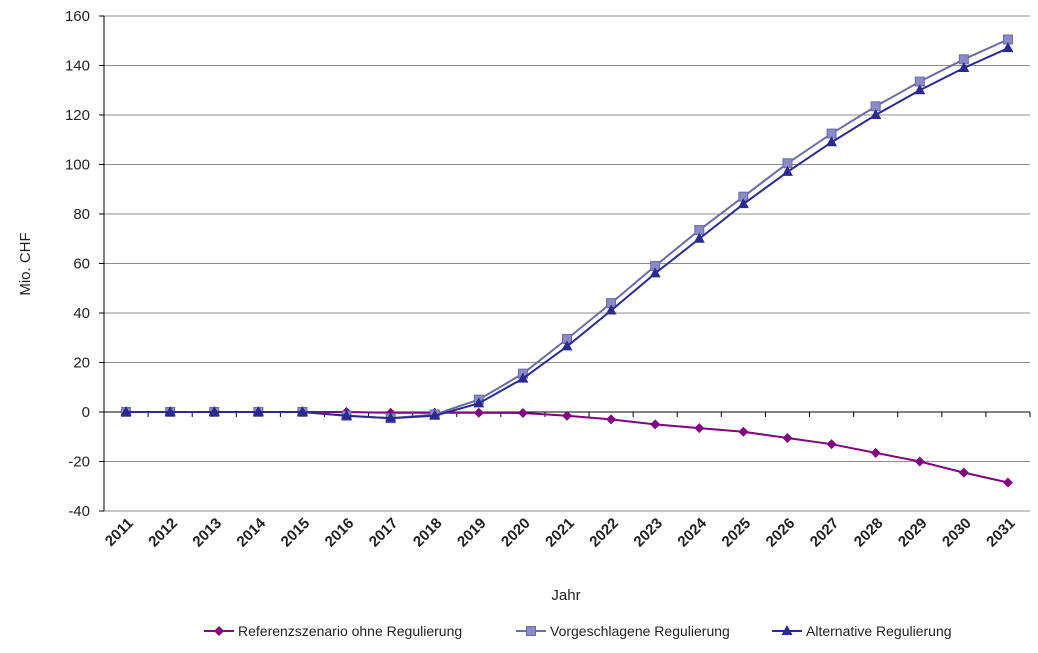 This screenshot has width=1038, height=653. What do you see at coordinates (692, 532) in the screenshot?
I see `x-tick-label: 2024` at bounding box center [692, 532].